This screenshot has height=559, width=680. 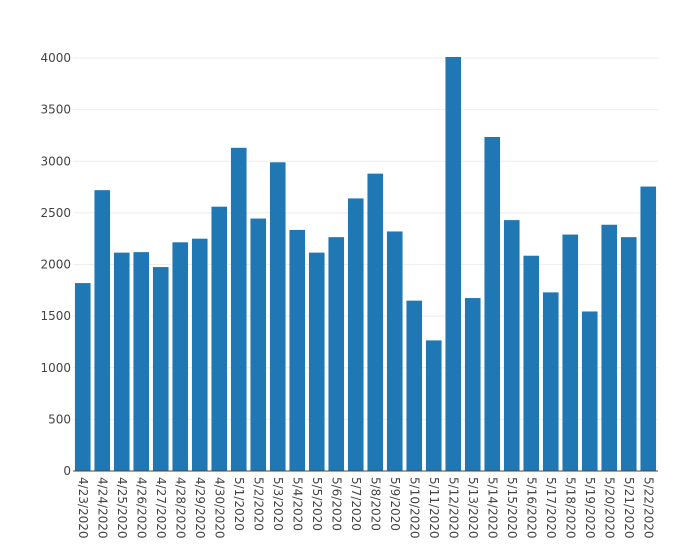 I want to click on x-tick-label: 5/14/2020, so click(x=492, y=508).